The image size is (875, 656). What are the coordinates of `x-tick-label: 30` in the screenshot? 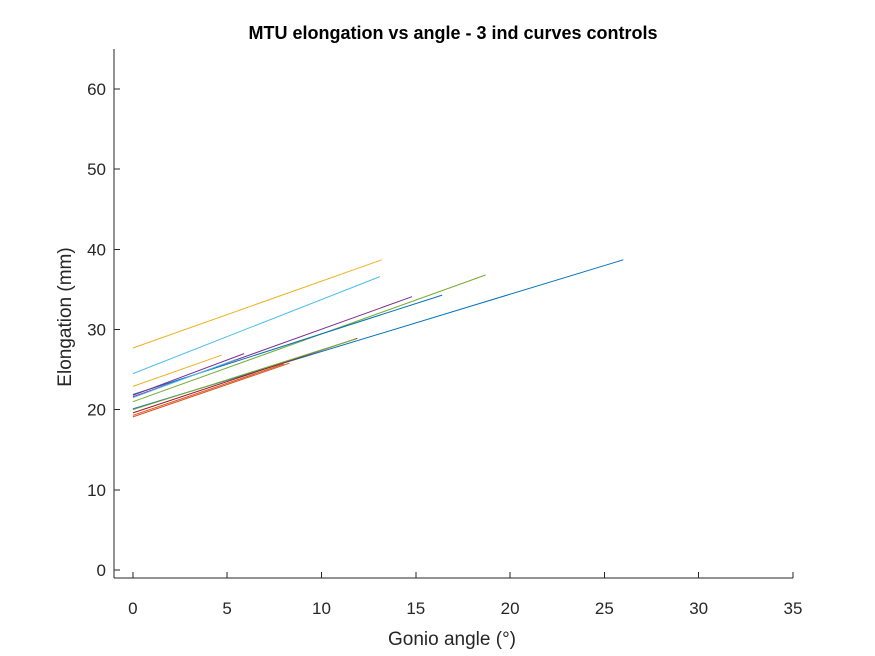 It's located at (698, 608).